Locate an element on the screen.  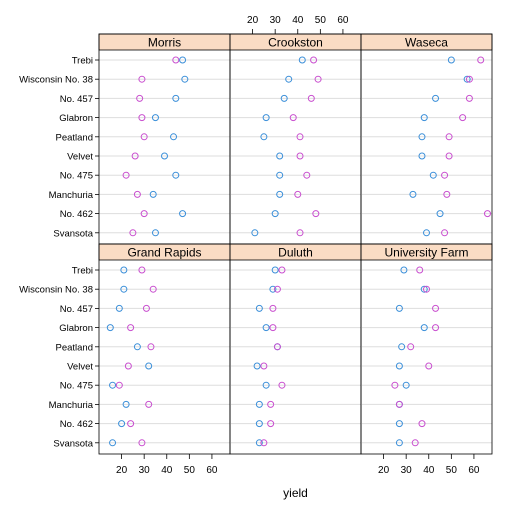
x-tick-label-top: 60 is located at coordinates (343, 20).